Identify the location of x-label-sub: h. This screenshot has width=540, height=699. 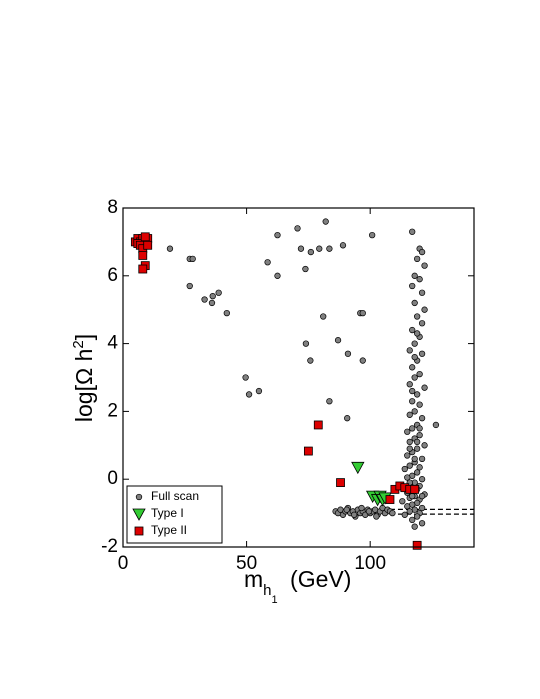
(267, 590).